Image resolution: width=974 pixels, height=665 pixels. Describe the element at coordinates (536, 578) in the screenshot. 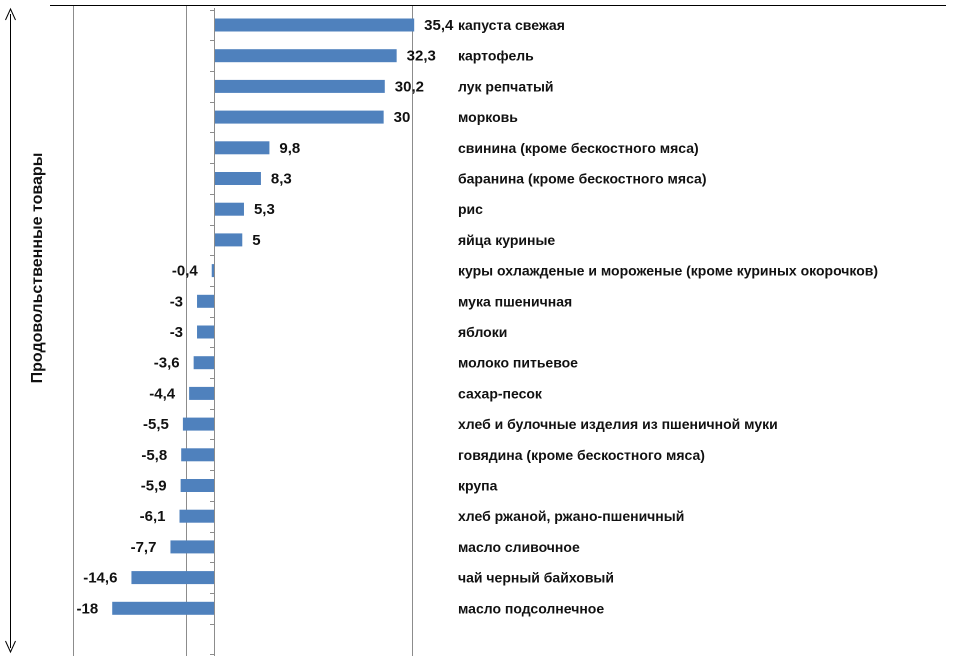

I see `category-label: чай черный байховый` at that location.